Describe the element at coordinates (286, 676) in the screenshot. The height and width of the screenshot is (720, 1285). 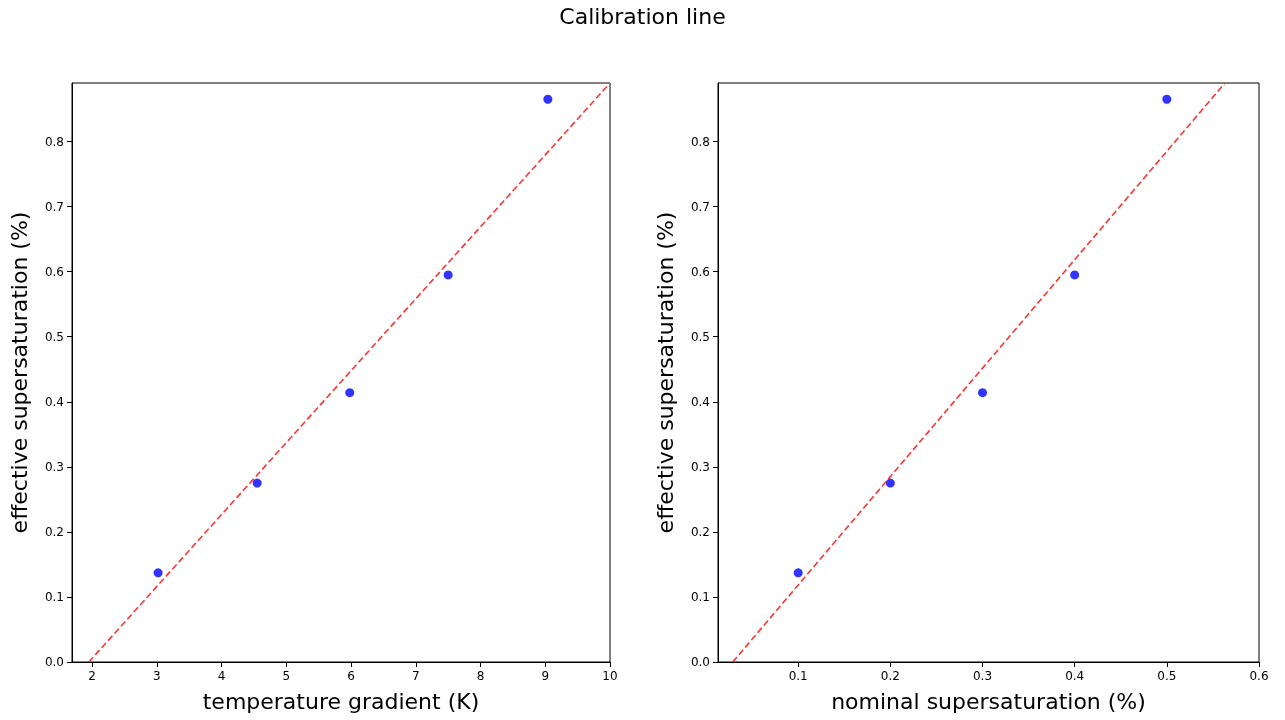
I see `x-tick-label: 5` at that location.